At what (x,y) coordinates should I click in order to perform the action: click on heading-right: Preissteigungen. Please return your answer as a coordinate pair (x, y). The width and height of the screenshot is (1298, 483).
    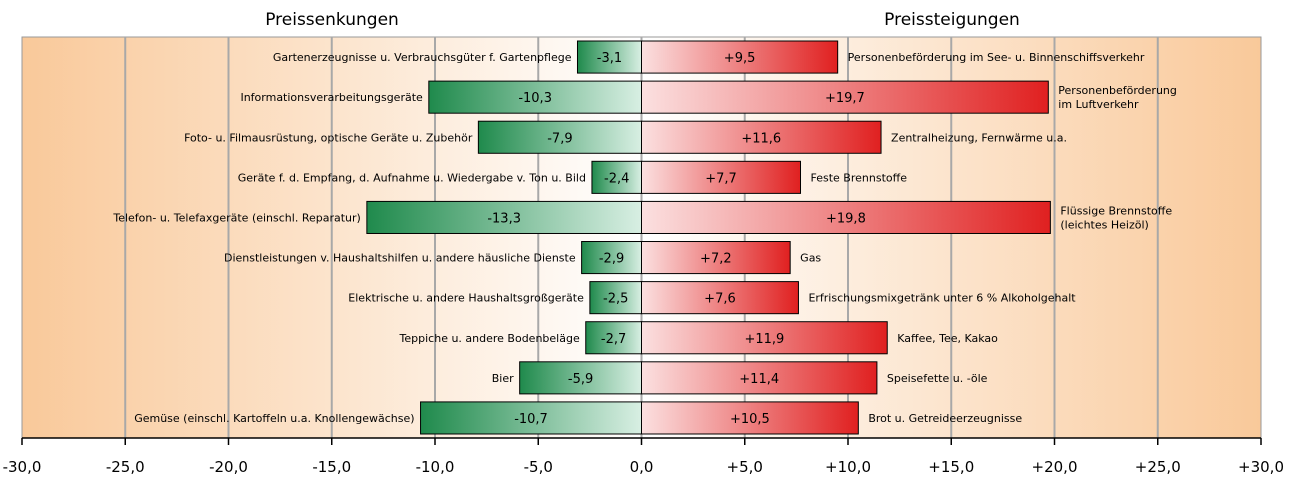
    Looking at the image, I should click on (952, 20).